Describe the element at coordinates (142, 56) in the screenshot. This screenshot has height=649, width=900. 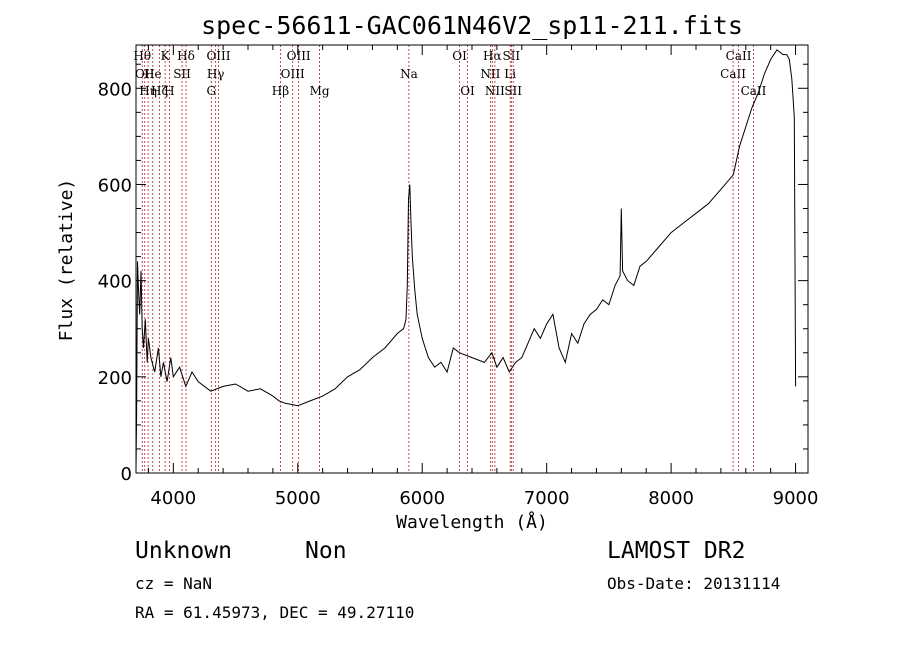
I see `line-label: Hθ` at that location.